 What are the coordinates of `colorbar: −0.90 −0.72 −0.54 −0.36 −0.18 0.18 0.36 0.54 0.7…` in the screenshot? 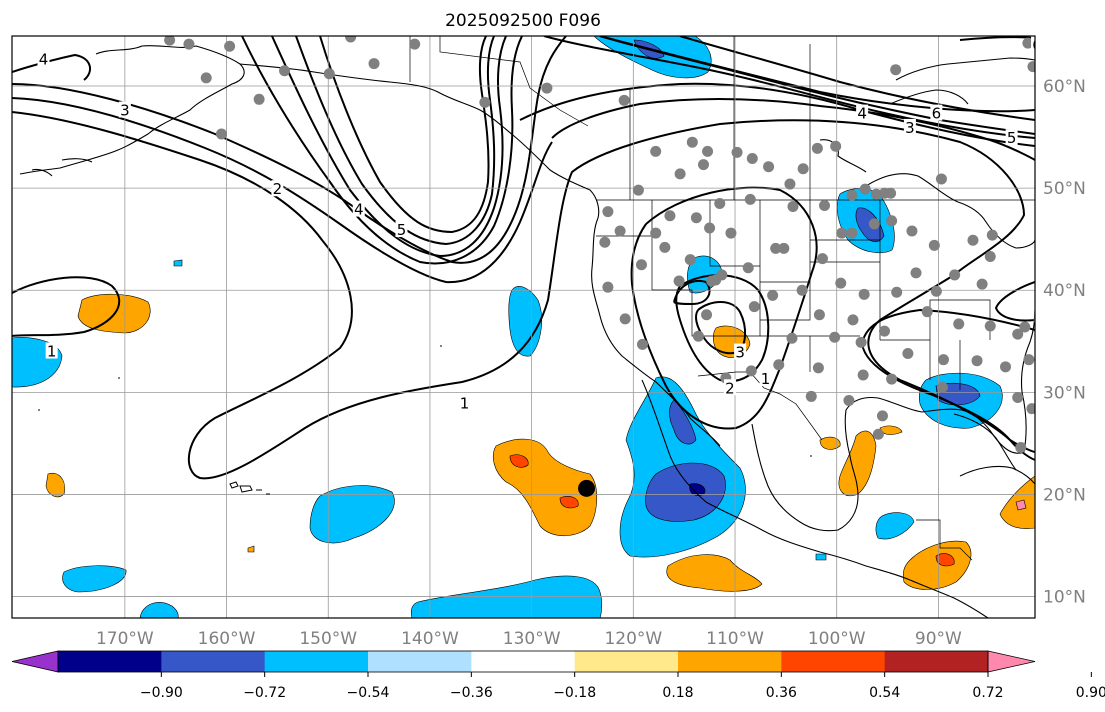 It's located at (558, 675).